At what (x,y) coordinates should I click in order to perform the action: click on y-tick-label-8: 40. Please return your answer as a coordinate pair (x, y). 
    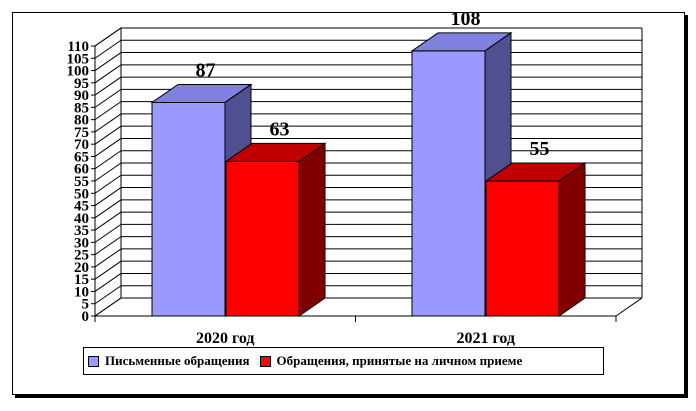
    Looking at the image, I should click on (81, 219).